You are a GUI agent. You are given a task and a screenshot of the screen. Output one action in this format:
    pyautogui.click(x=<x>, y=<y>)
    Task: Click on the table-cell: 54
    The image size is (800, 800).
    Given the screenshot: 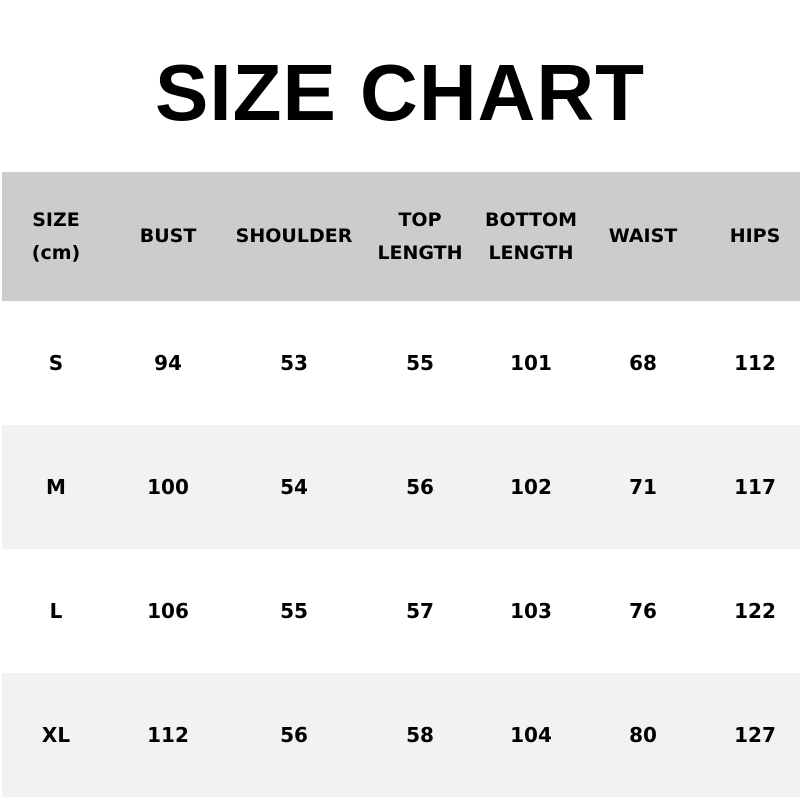 What is the action you would take?
    pyautogui.click(x=294, y=487)
    